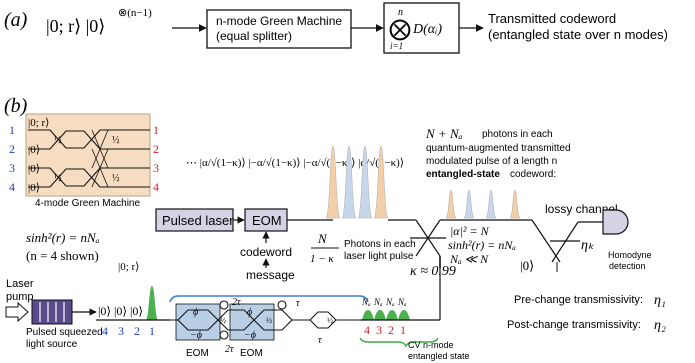 Image resolution: width=695 pixels, height=363 pixels. I want to click on photons-note-line-1: Photons in each, so click(380, 244).